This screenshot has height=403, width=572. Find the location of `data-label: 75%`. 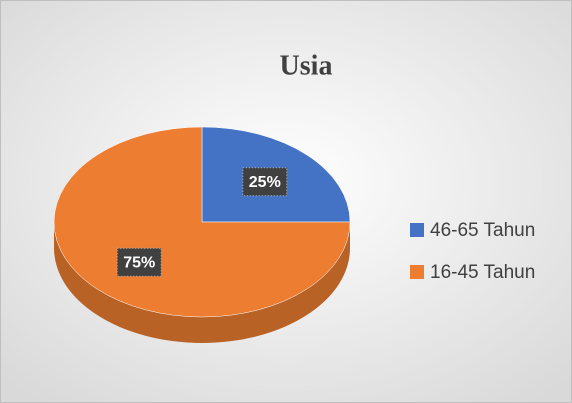

data-label: 75% is located at coordinates (139, 262).